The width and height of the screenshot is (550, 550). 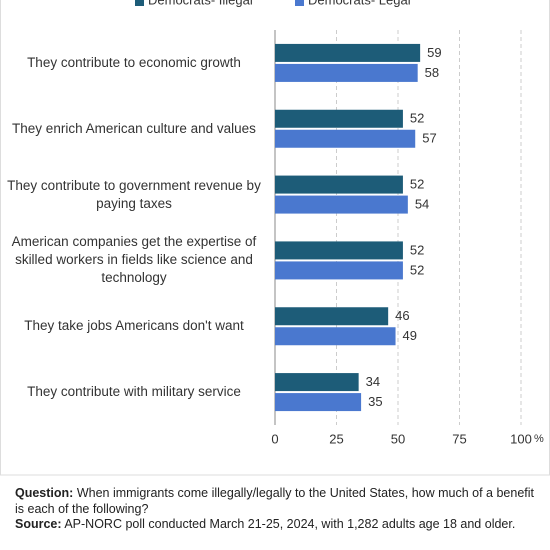 I want to click on value-label: 59, so click(x=434, y=52).